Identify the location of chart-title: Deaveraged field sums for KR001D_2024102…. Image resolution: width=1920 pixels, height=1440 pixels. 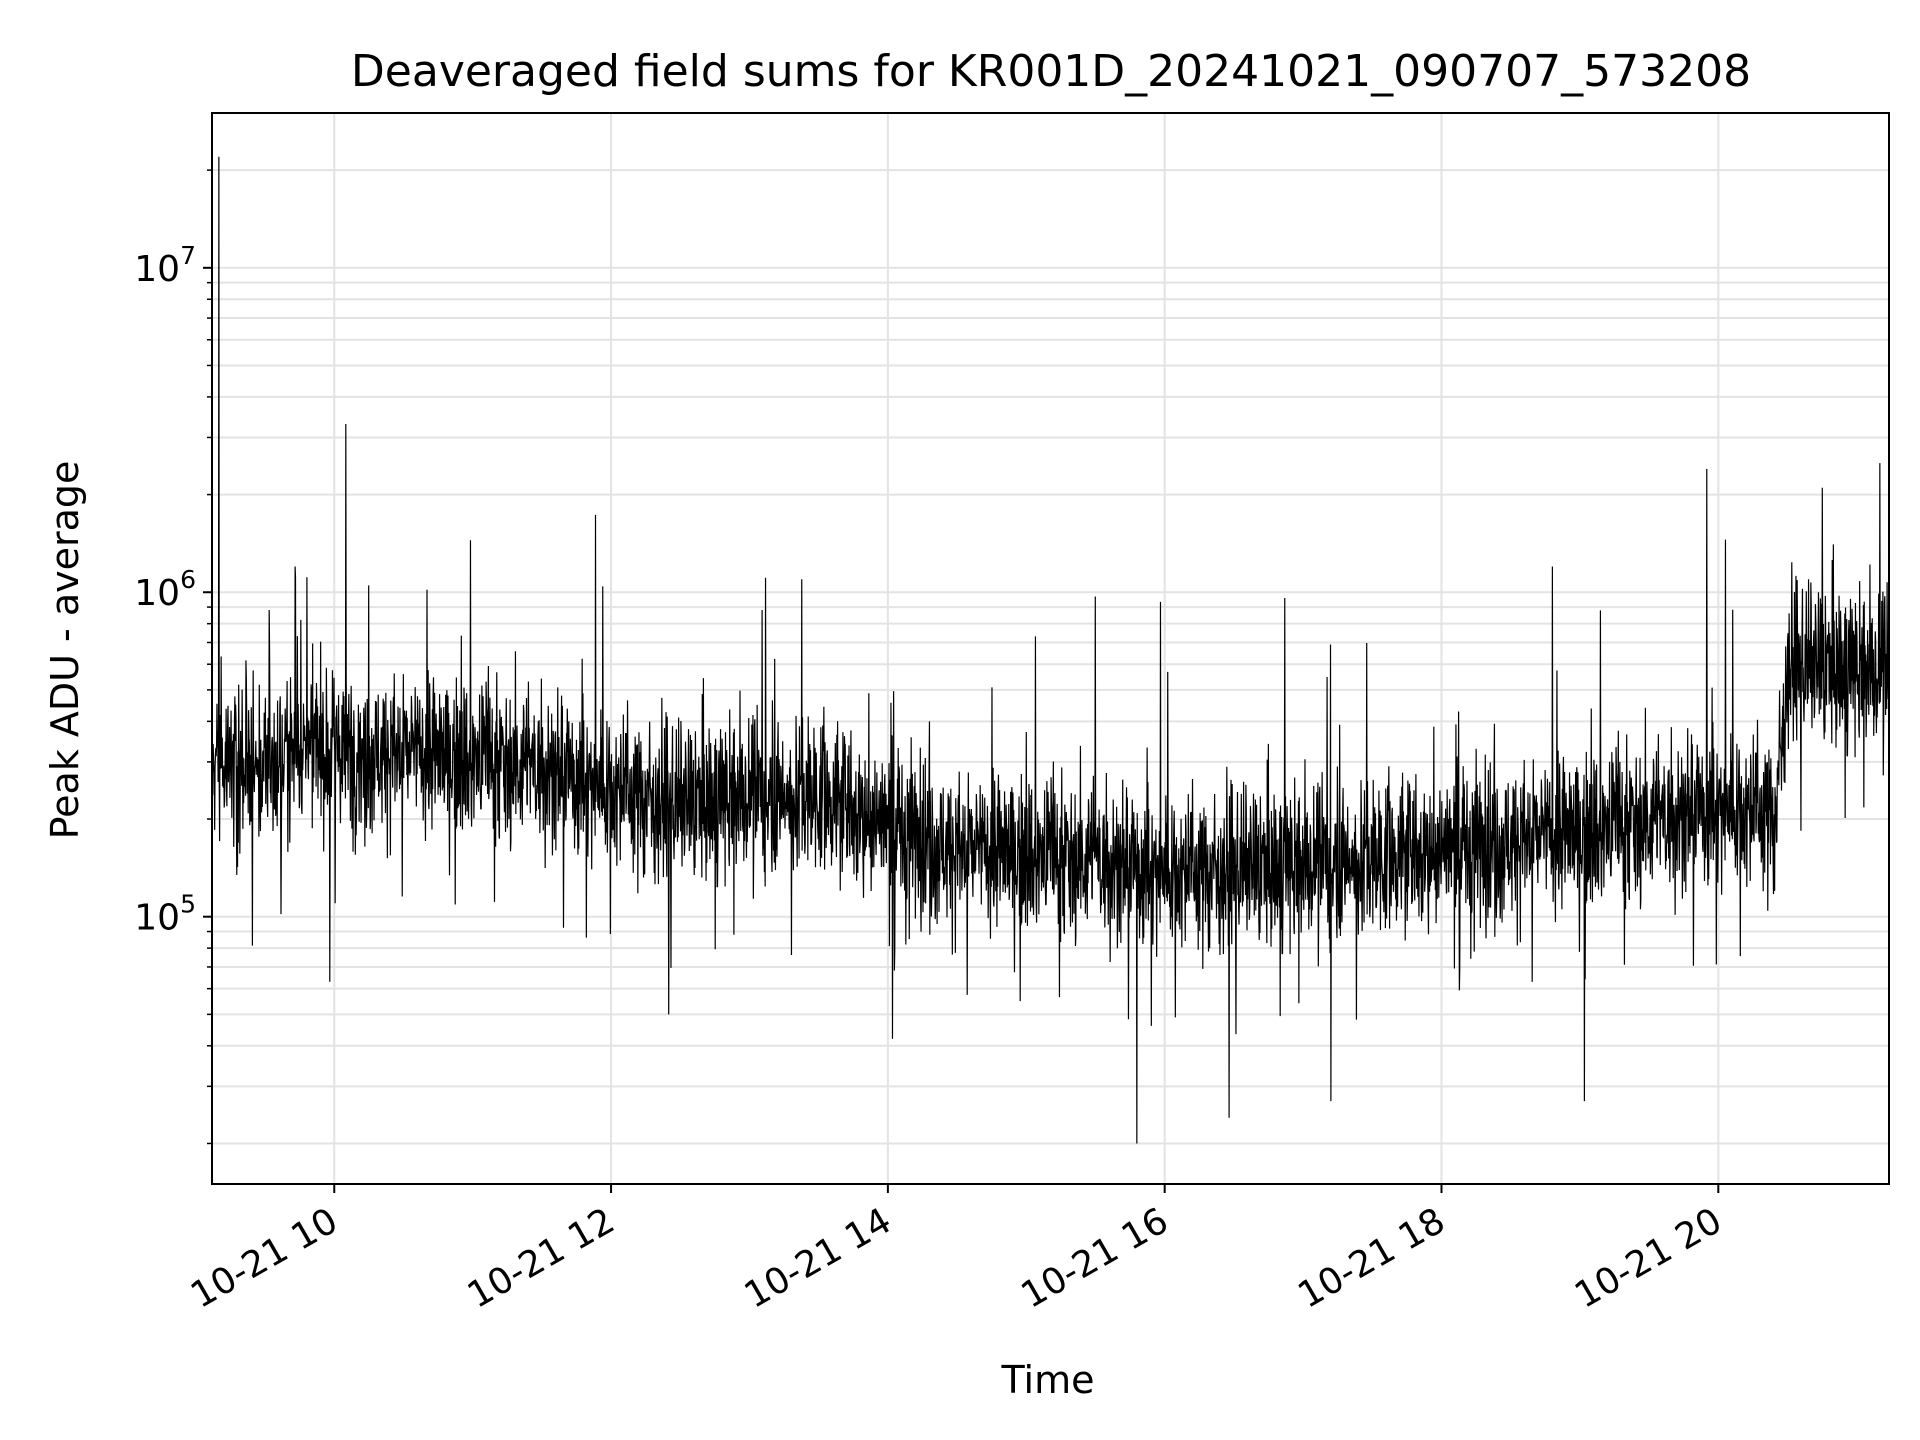
(1051, 71).